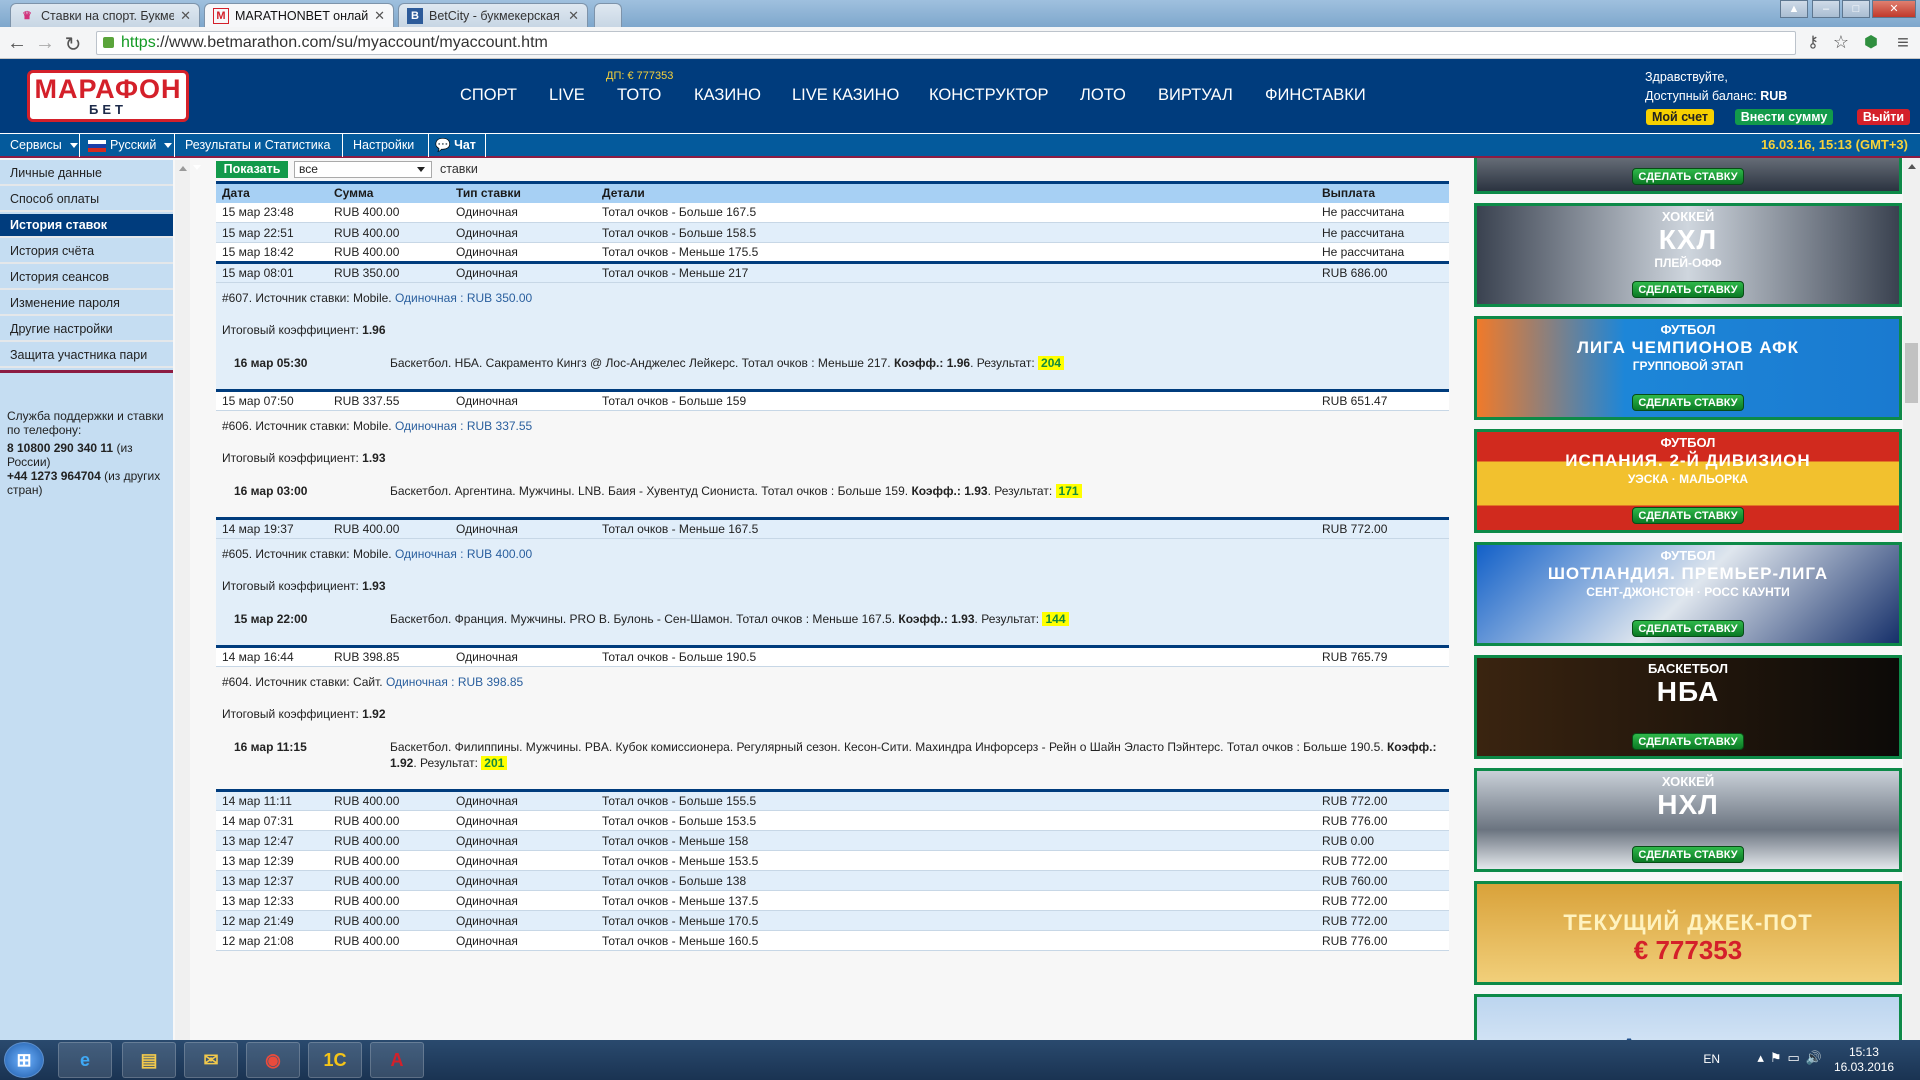 Image resolution: width=1920 pixels, height=1080 pixels. What do you see at coordinates (86, 252) in the screenshot?
I see `sidebar-item: История счёта` at bounding box center [86, 252].